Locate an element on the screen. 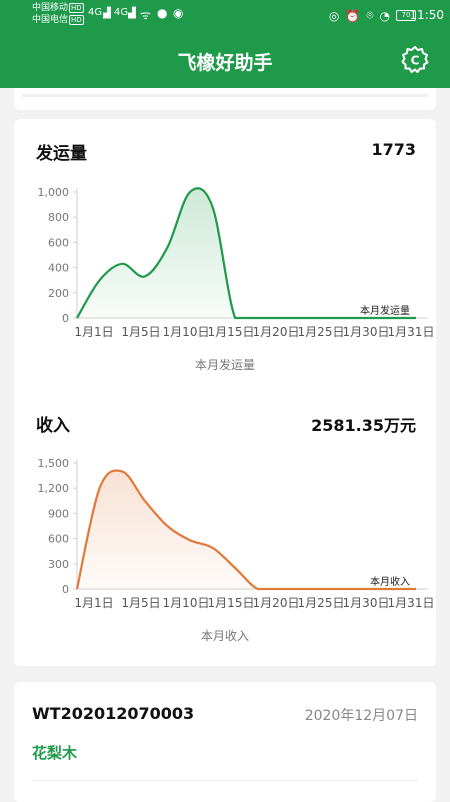 The height and width of the screenshot is (802, 450). divider is located at coordinates (225, 780).